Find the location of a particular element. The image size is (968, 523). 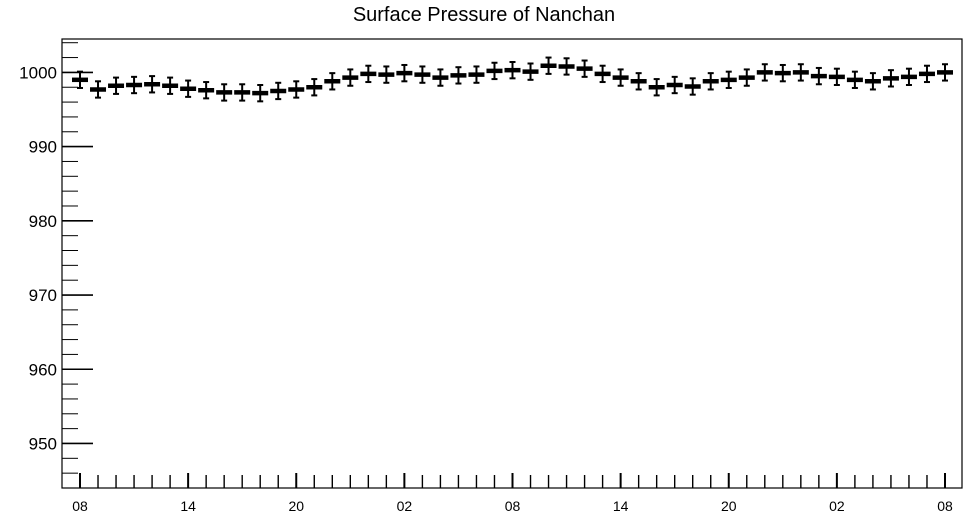

y-tick-label: 950 is located at coordinates (43, 443).